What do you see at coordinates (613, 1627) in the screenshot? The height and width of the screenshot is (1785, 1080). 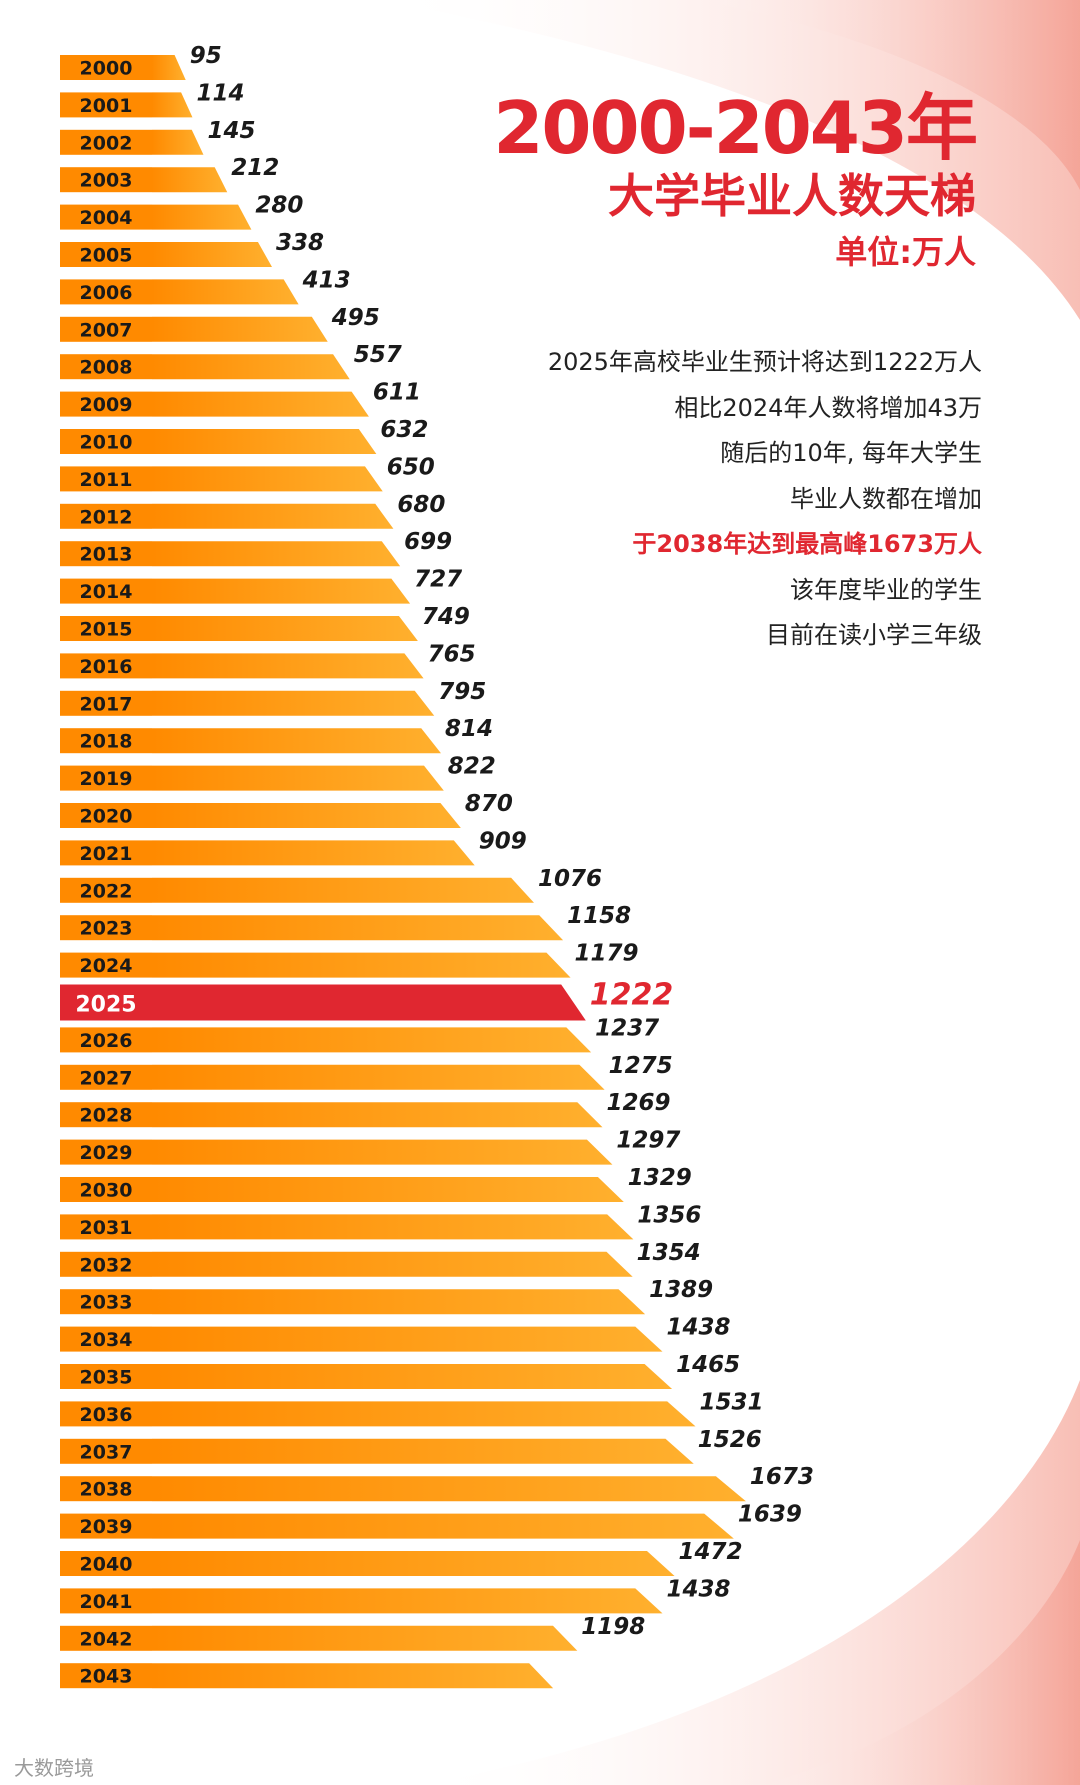 I see `value-label-2042: 1198` at bounding box center [613, 1627].